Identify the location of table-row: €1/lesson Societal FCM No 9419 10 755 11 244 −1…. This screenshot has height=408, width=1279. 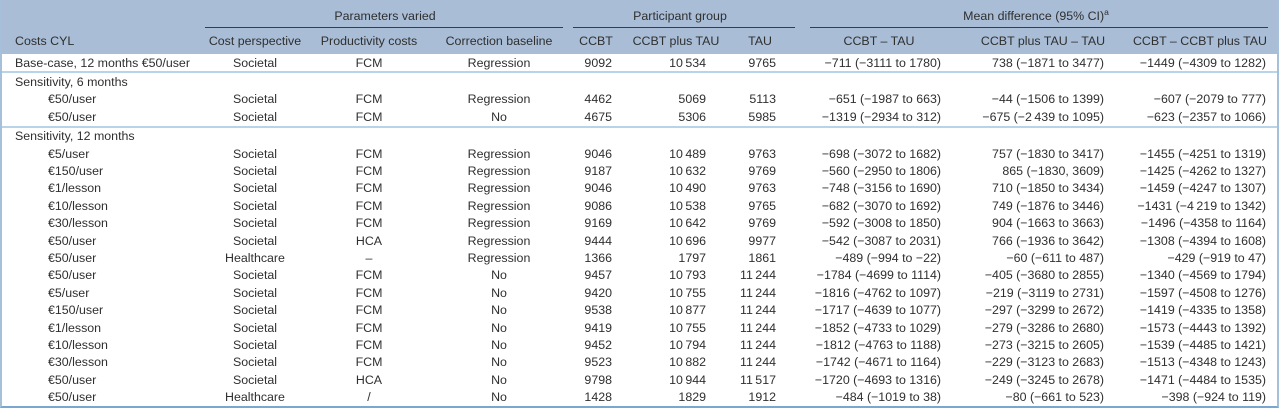
(639, 327).